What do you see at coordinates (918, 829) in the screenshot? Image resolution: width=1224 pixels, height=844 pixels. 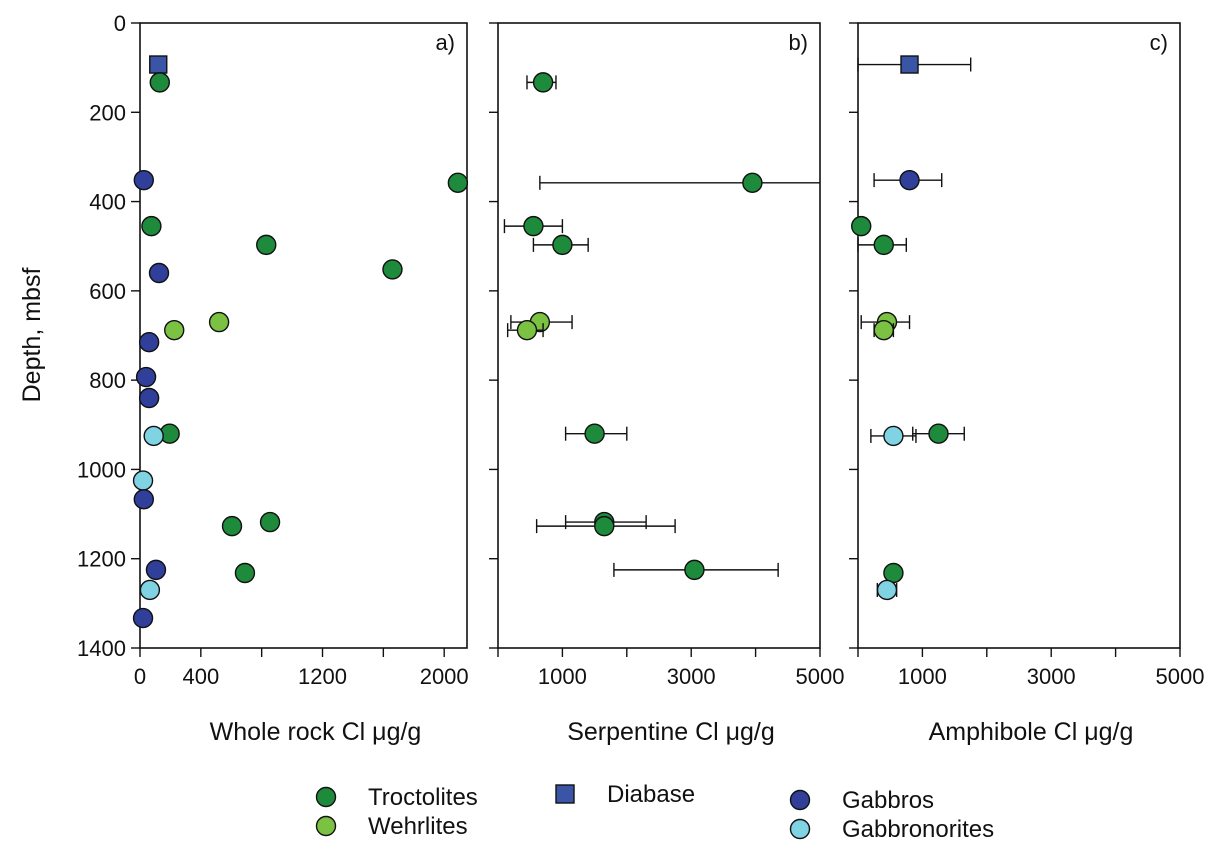 I see `legend-label: Gabbronorites` at bounding box center [918, 829].